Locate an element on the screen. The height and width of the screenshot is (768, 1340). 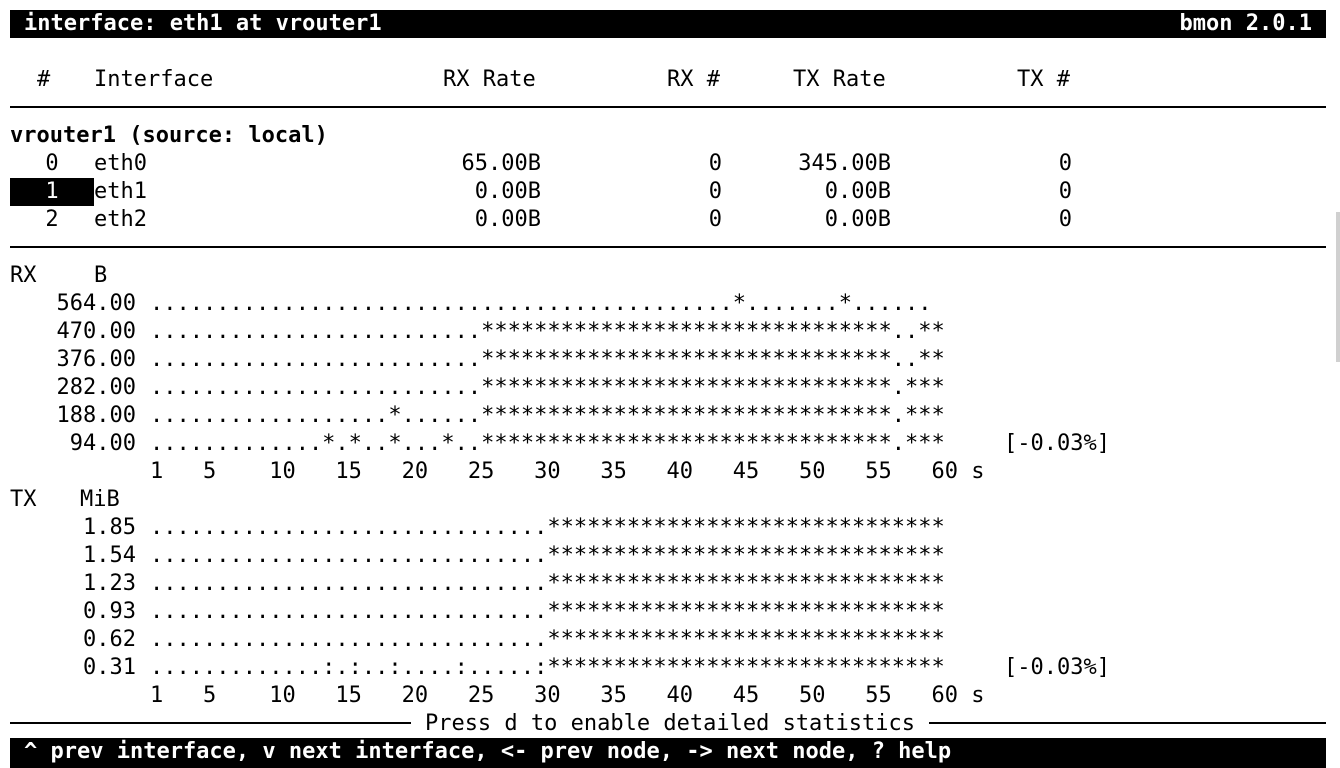
hint: Press d to enable detailed statistics is located at coordinates (670, 724).